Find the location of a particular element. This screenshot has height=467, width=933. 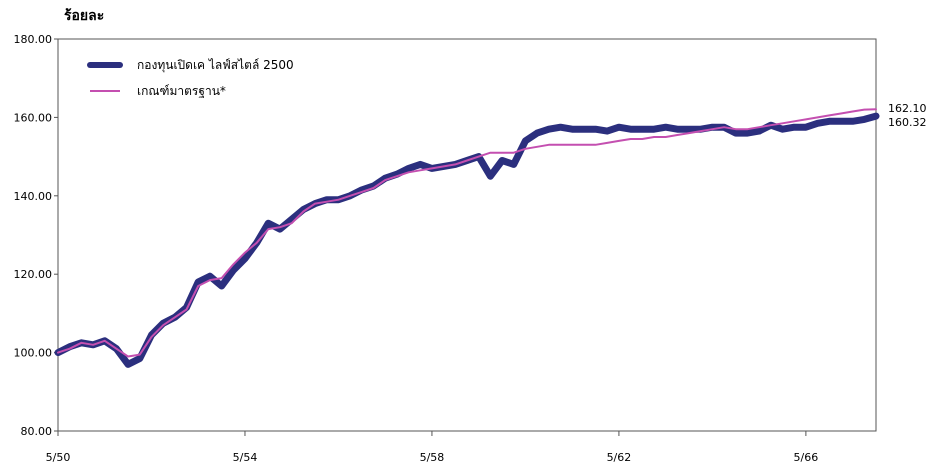

legend-item-benchmark: เกณฑ์มาตรฐาน* is located at coordinates (158, 91).